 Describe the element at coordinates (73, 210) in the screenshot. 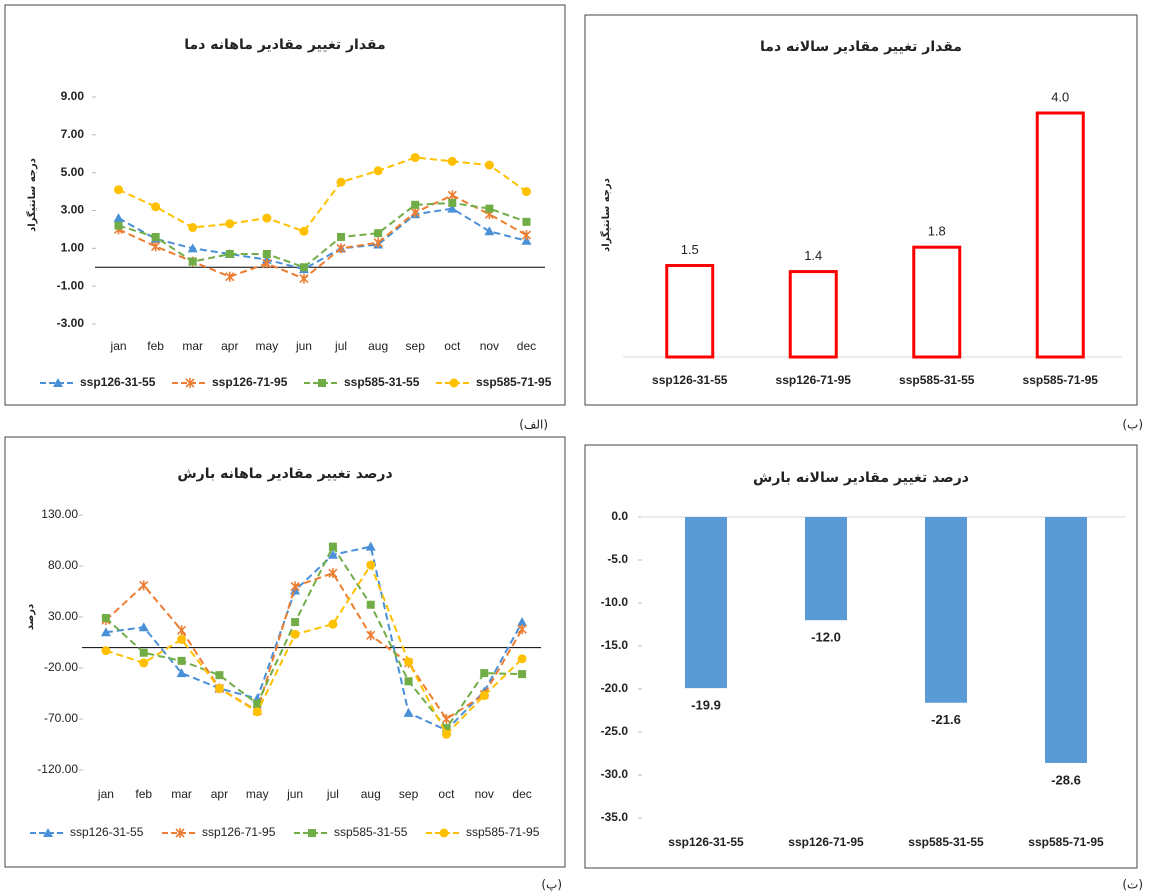

I see `y-tick-label: 3.00` at that location.